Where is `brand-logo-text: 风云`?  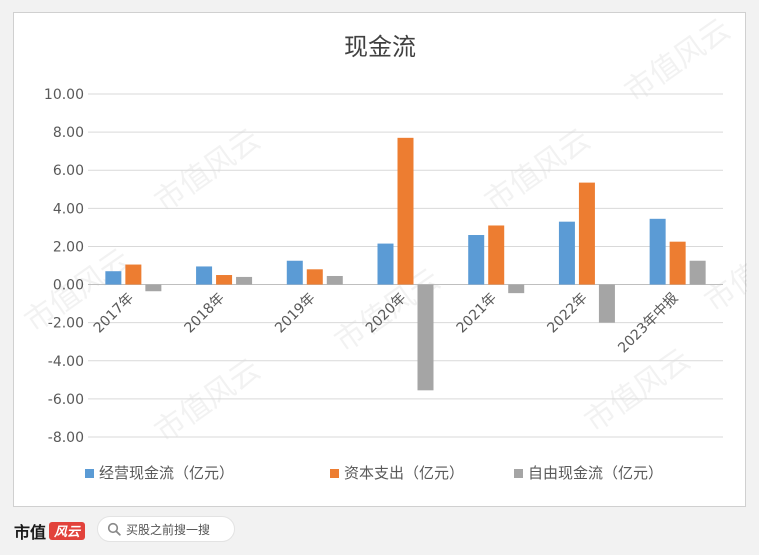 brand-logo-text: 风云 is located at coordinates (67, 532).